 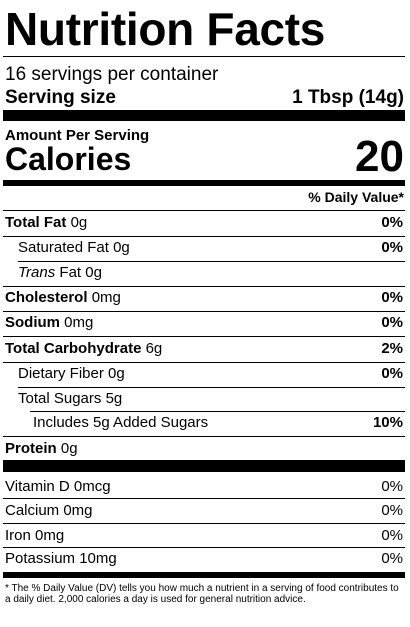 I want to click on serving-size-value: 1 Tbsp (14g), so click(x=348, y=97).